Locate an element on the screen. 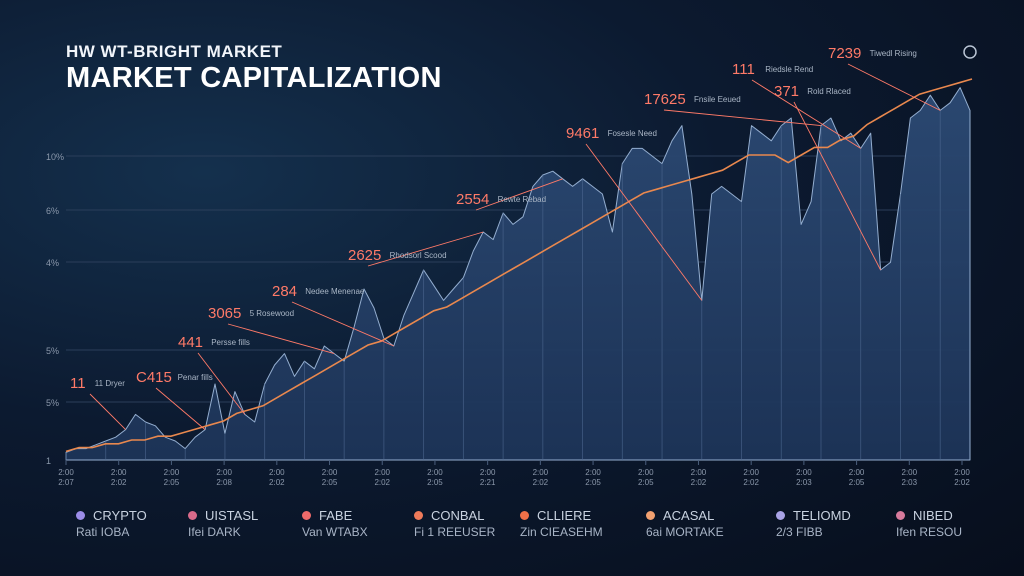 The image size is (1024, 576). annotation-label: Fosesle Need is located at coordinates (632, 133).